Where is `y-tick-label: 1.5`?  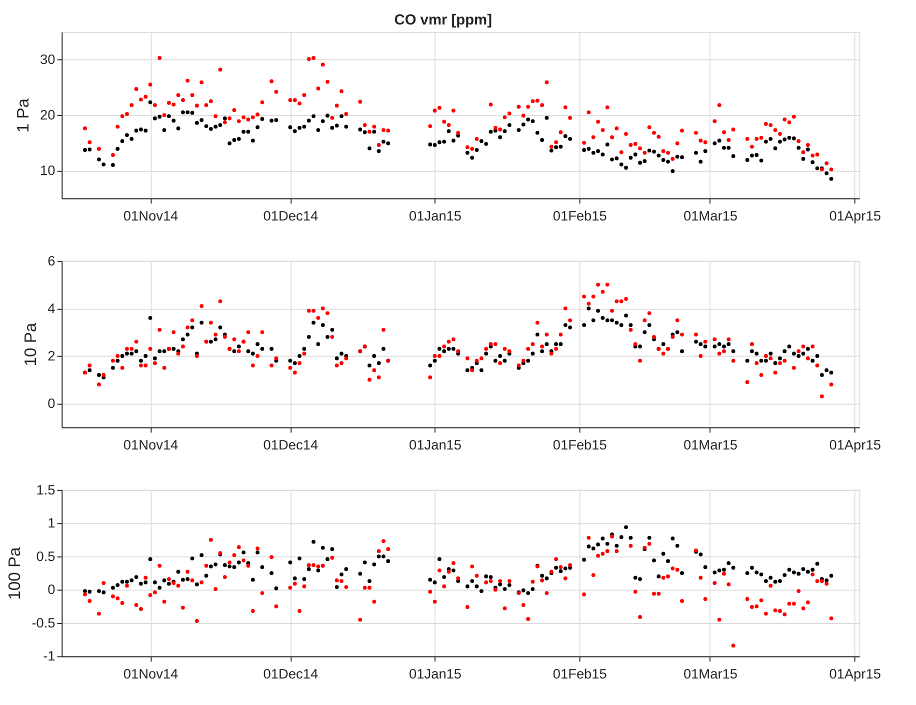
y-tick-label: 1.5 is located at coordinates (46, 490).